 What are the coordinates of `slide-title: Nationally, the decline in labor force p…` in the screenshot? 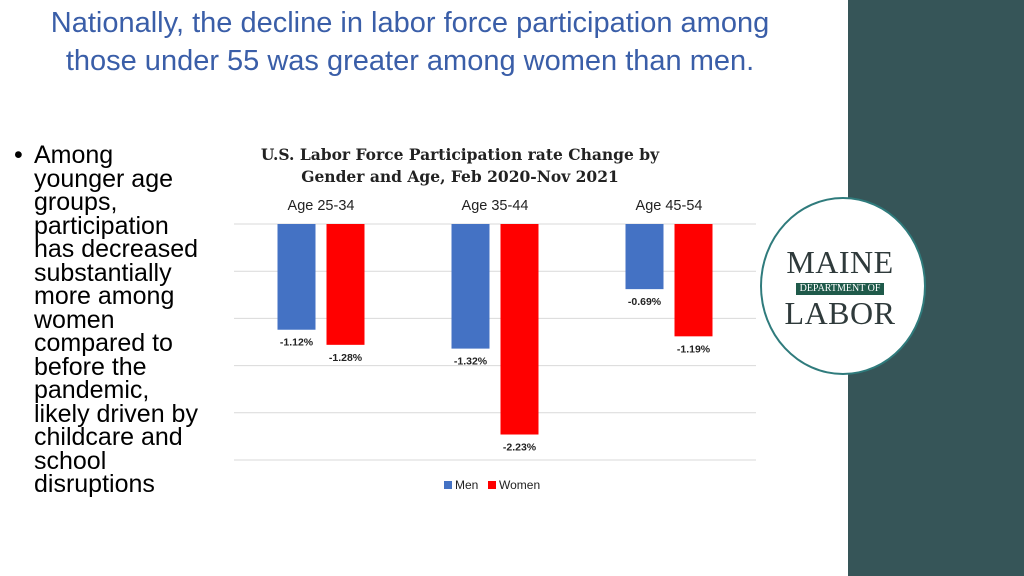 It's located at (410, 42).